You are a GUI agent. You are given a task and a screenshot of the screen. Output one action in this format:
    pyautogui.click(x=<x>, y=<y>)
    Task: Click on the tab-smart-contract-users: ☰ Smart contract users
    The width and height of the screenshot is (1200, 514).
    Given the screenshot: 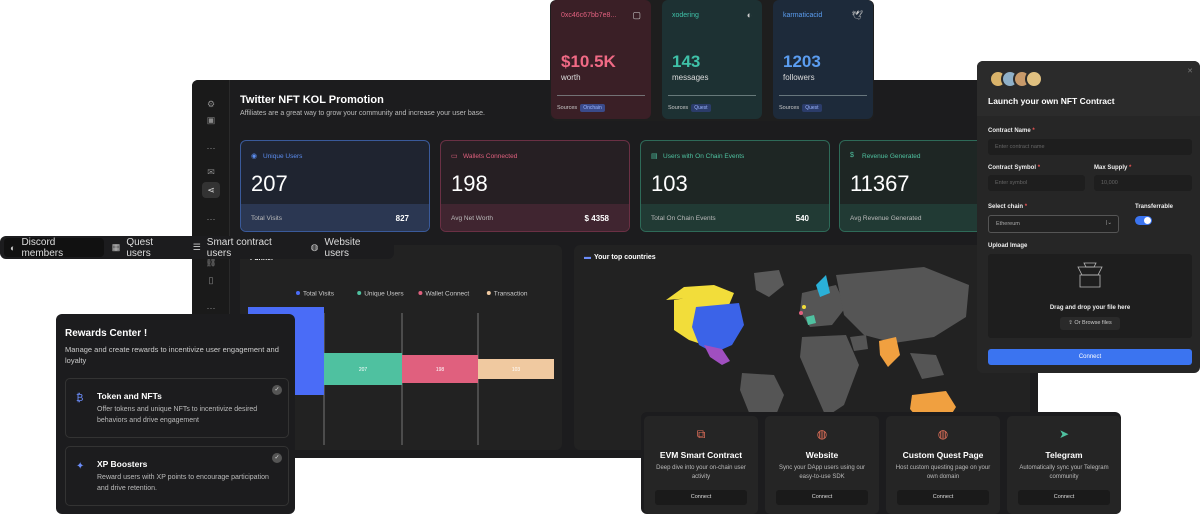 What is the action you would take?
    pyautogui.click(x=232, y=247)
    